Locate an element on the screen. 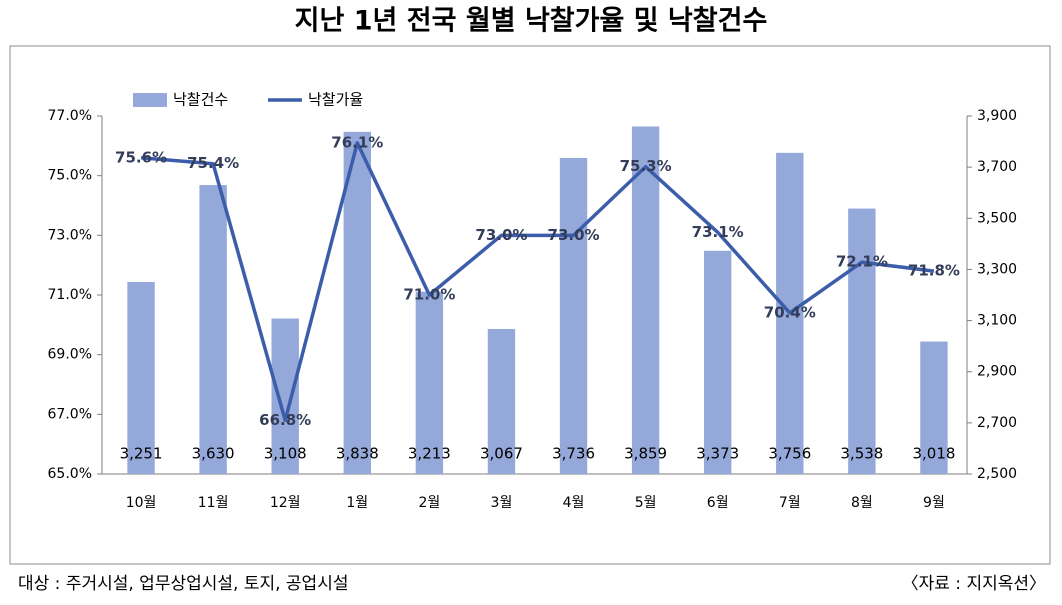 The height and width of the screenshot is (605, 1062). bar-value-label: 3,630 is located at coordinates (213, 454).